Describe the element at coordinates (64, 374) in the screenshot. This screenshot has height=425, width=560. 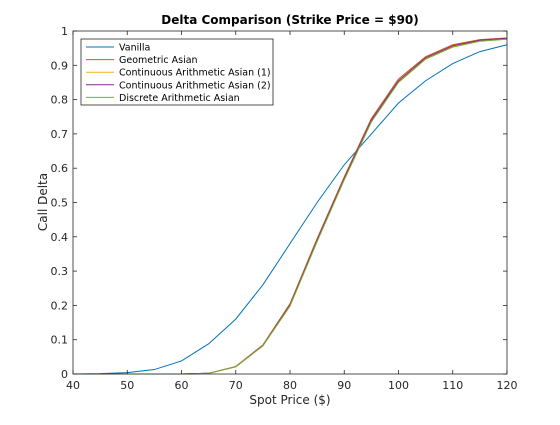
I see `y-tick-label: 0` at that location.